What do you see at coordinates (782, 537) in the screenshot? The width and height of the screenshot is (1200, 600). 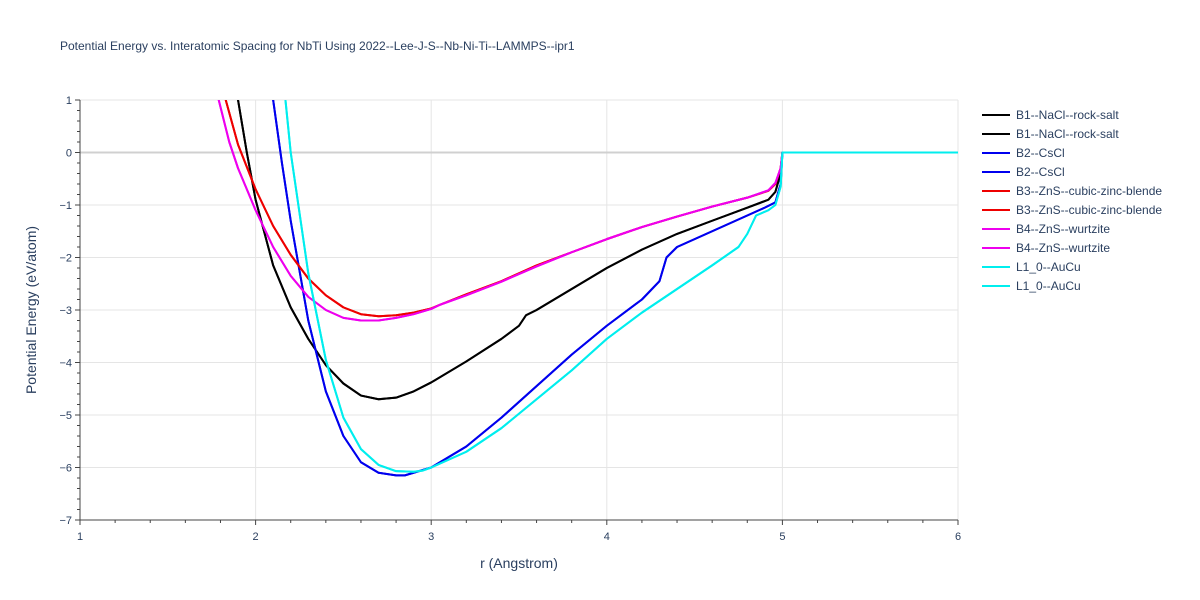 I see `x-tick-label: 5` at bounding box center [782, 537].